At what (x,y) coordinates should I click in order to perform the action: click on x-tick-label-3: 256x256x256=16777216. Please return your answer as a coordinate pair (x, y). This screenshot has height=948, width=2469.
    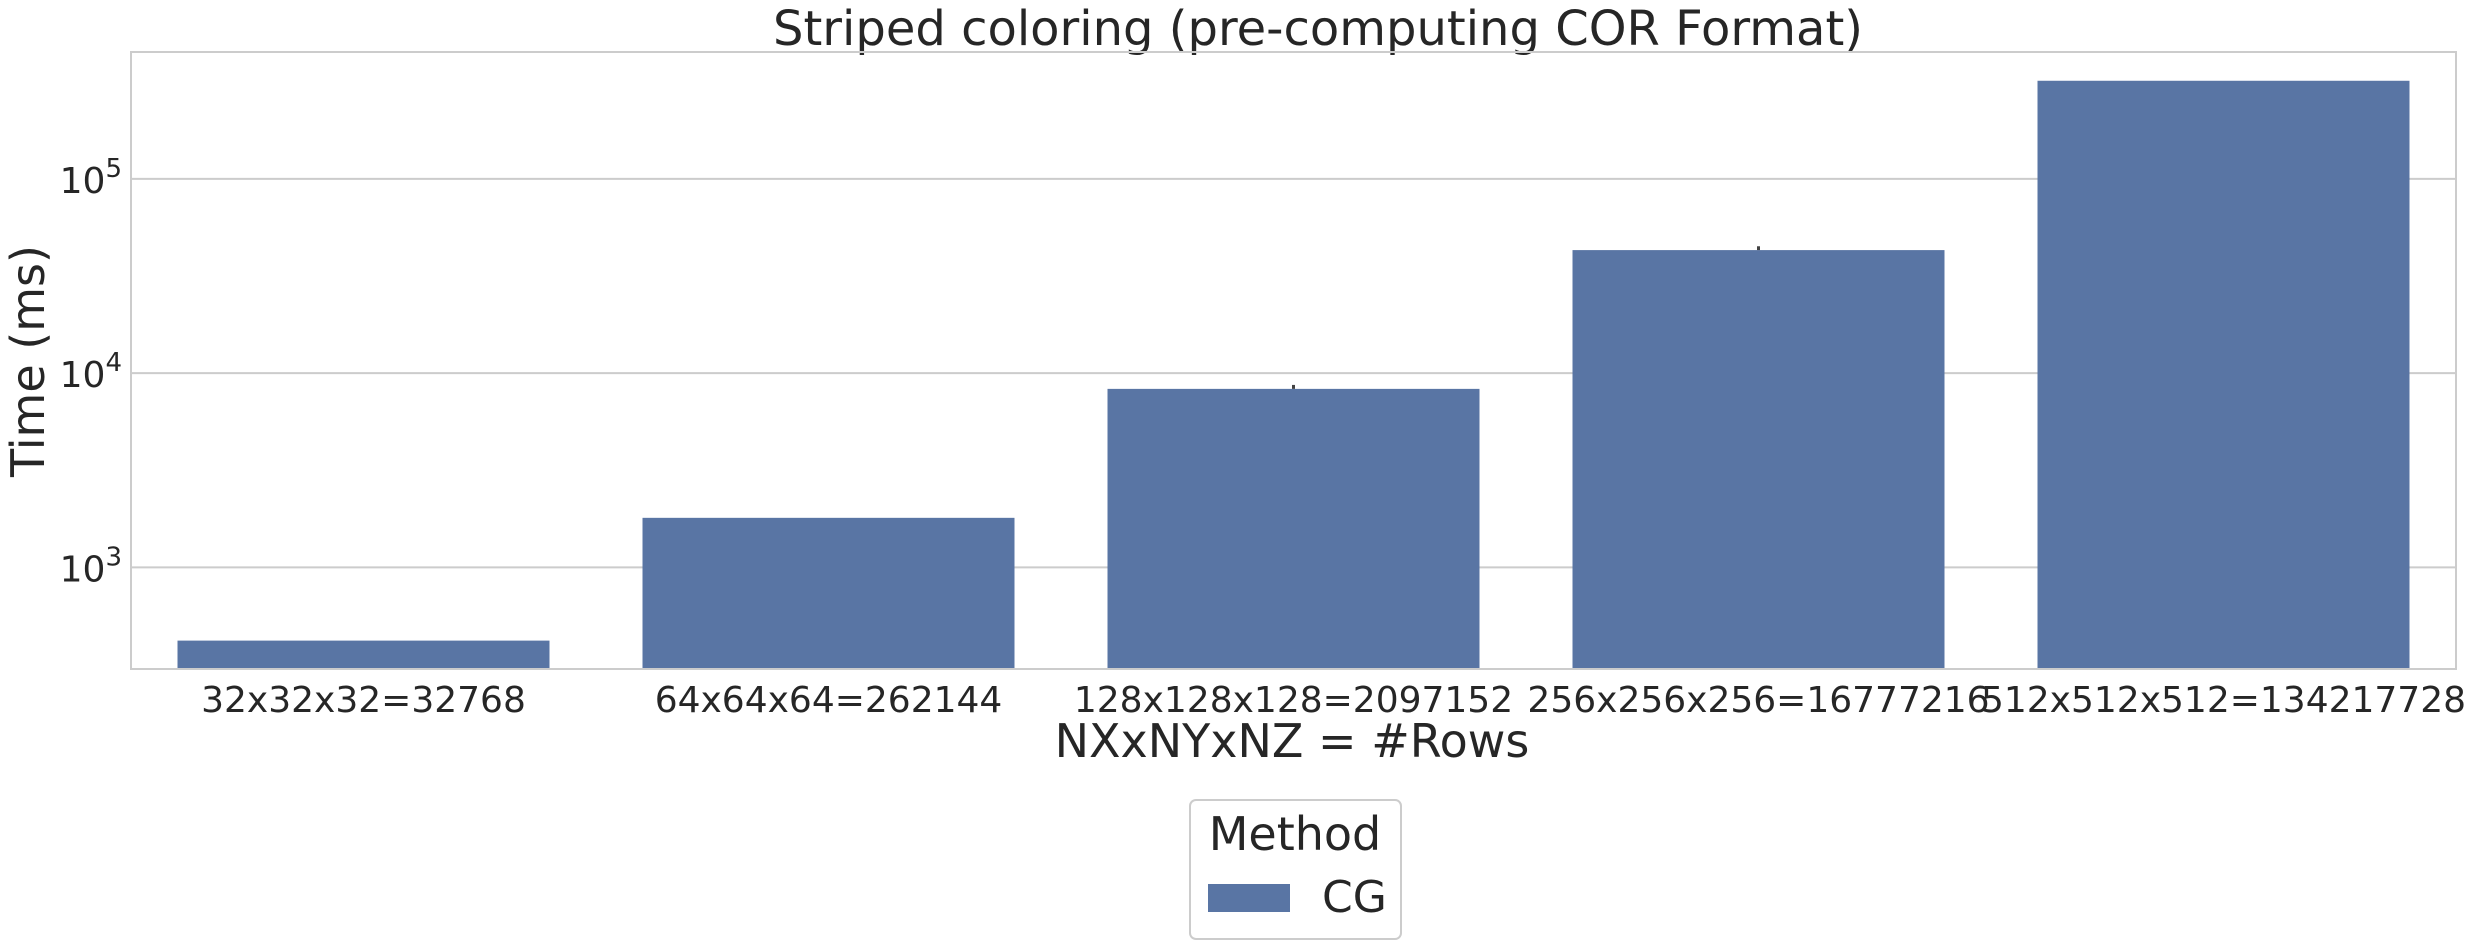
    Looking at the image, I should click on (1758, 700).